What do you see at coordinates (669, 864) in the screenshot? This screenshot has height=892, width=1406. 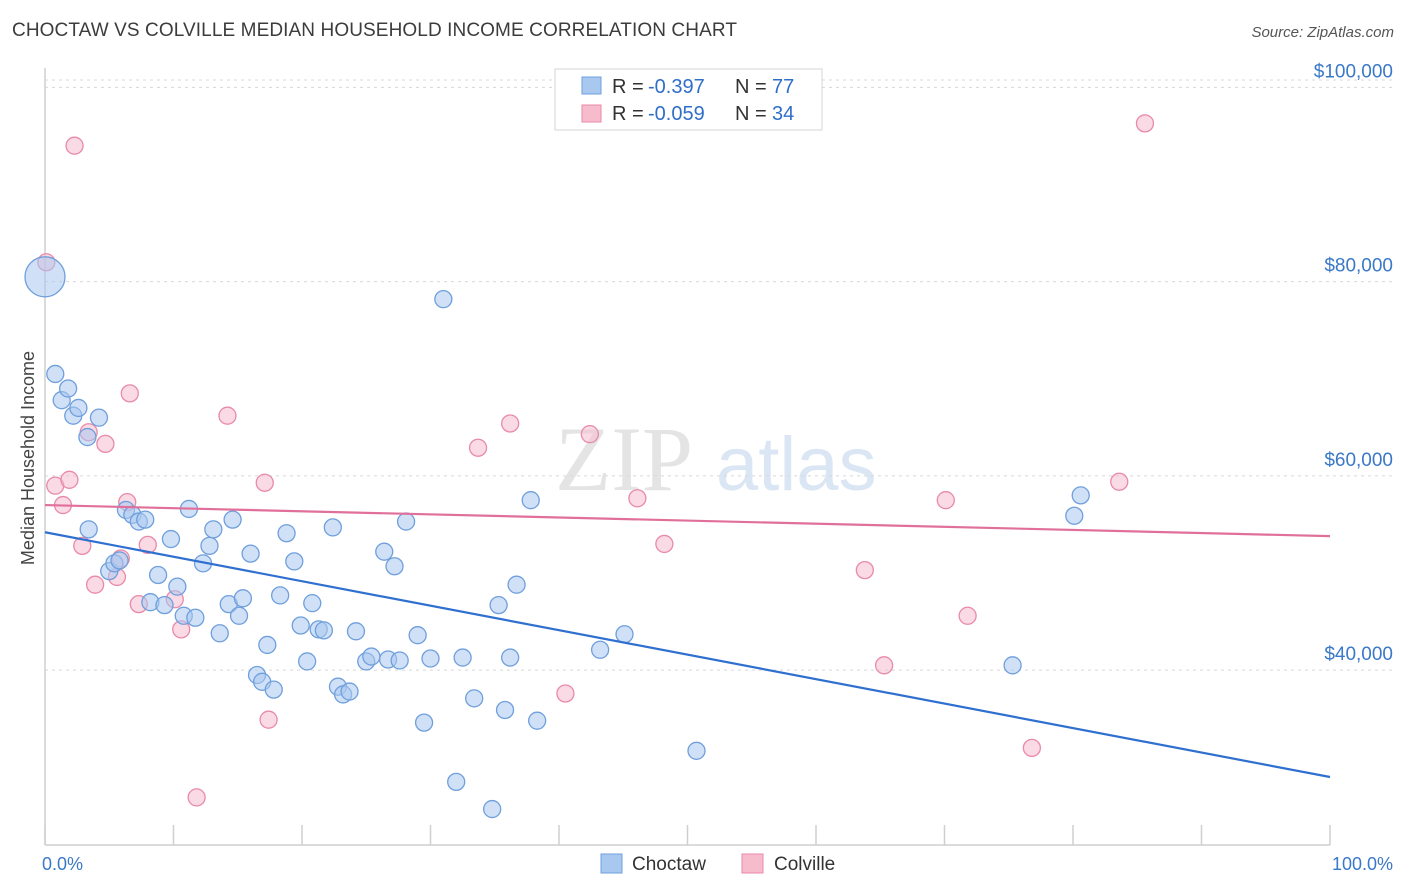 I see `series-legend-label-choctaw: Choctaw` at bounding box center [669, 864].